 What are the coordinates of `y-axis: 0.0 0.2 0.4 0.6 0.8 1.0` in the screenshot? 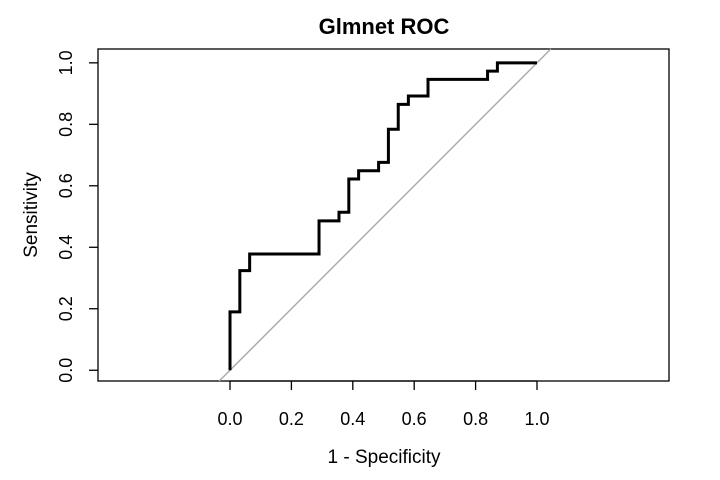 It's located at (77, 216).